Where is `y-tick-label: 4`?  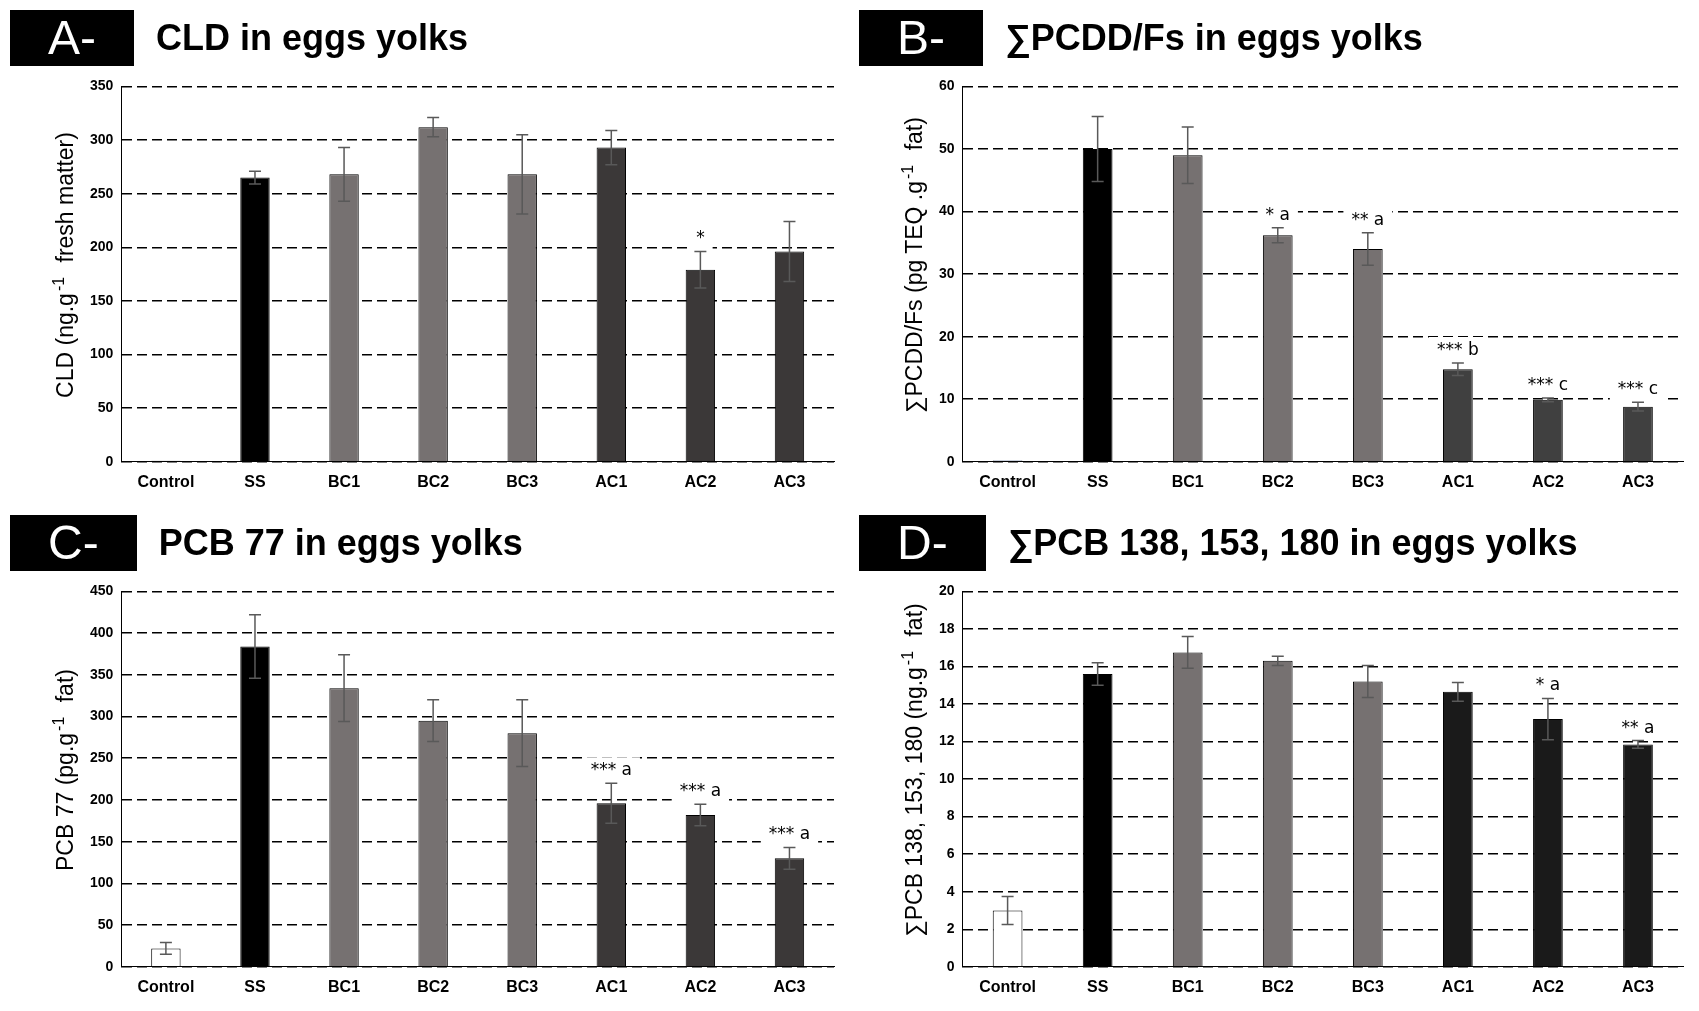 y-tick-label: 4 is located at coordinates (950, 890).